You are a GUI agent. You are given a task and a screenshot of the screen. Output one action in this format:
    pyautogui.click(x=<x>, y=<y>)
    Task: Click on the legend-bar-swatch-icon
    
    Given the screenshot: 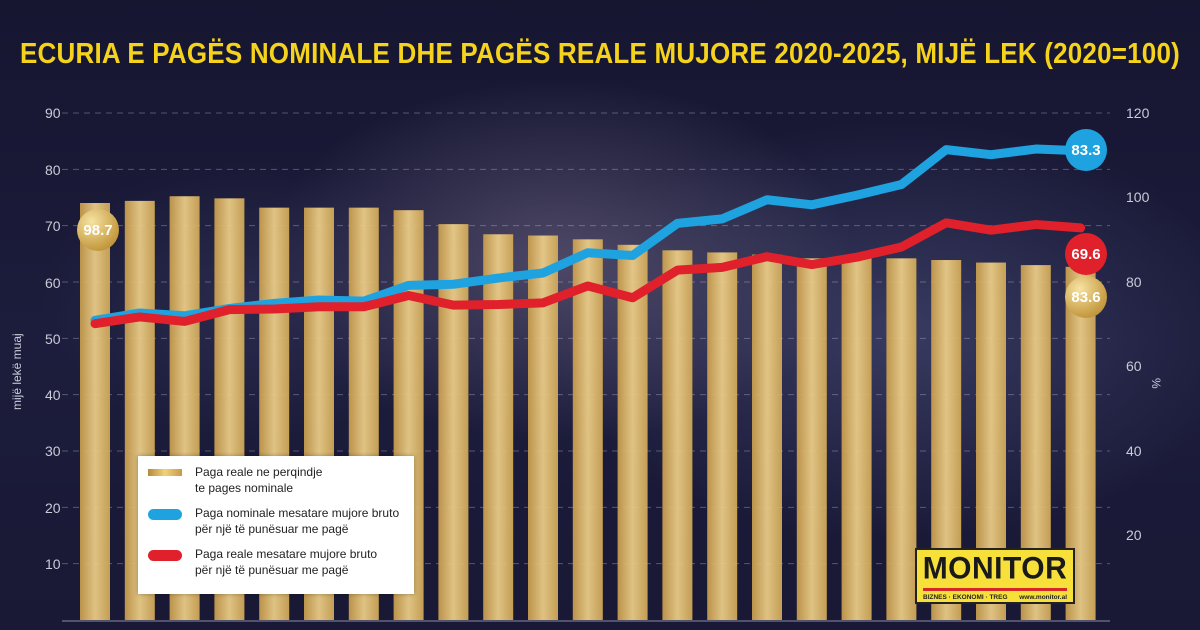 What is the action you would take?
    pyautogui.click(x=165, y=472)
    